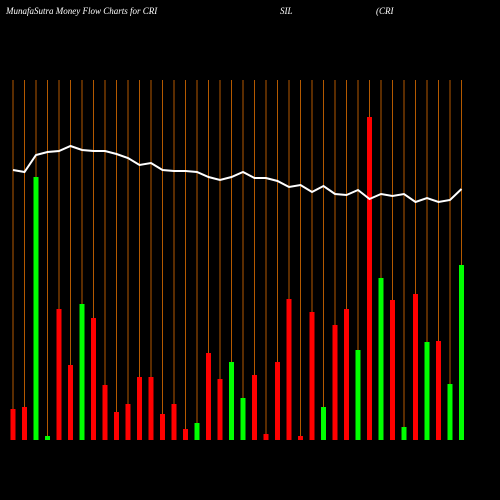 The height and width of the screenshot is (500, 500). I want to click on chart-title: MunafaSutra Money Flow Charts for CRI, so click(81, 11).